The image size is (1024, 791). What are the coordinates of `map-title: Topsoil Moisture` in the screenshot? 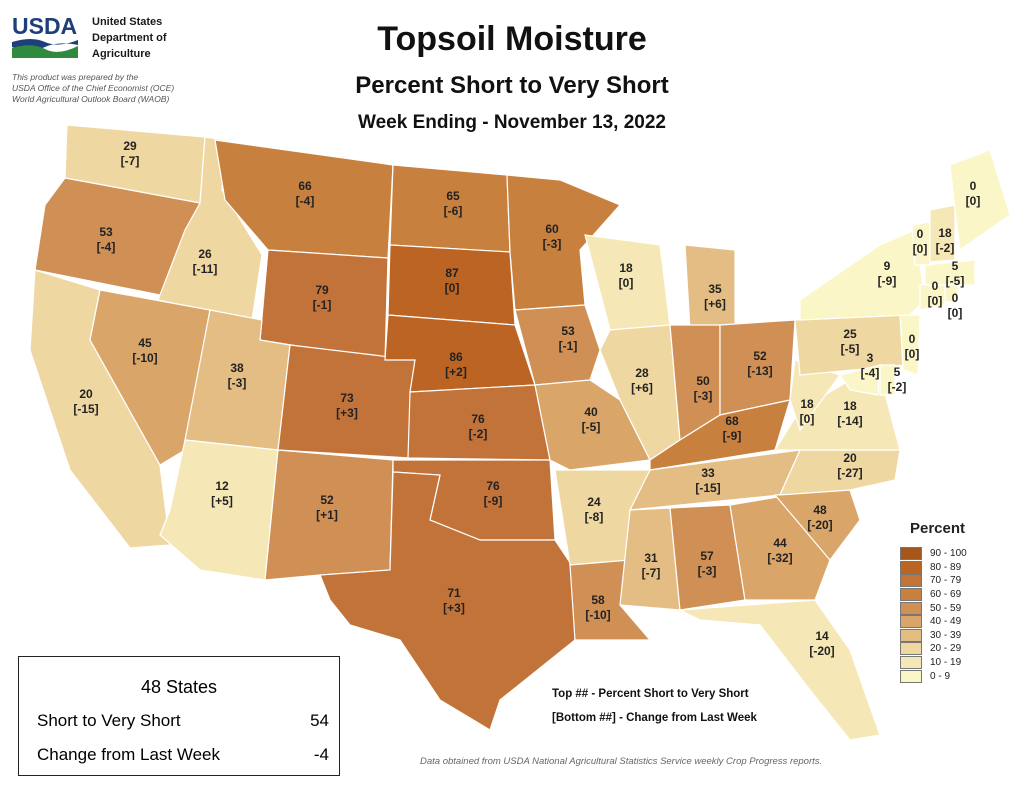 It's located at (512, 39).